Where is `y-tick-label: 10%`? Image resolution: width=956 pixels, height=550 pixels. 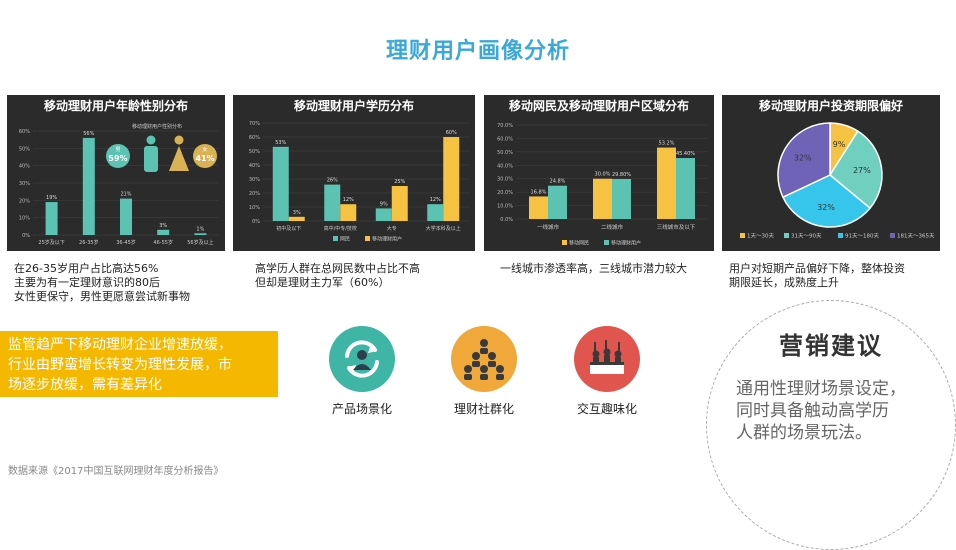 y-tick-label: 10% is located at coordinates (254, 208).